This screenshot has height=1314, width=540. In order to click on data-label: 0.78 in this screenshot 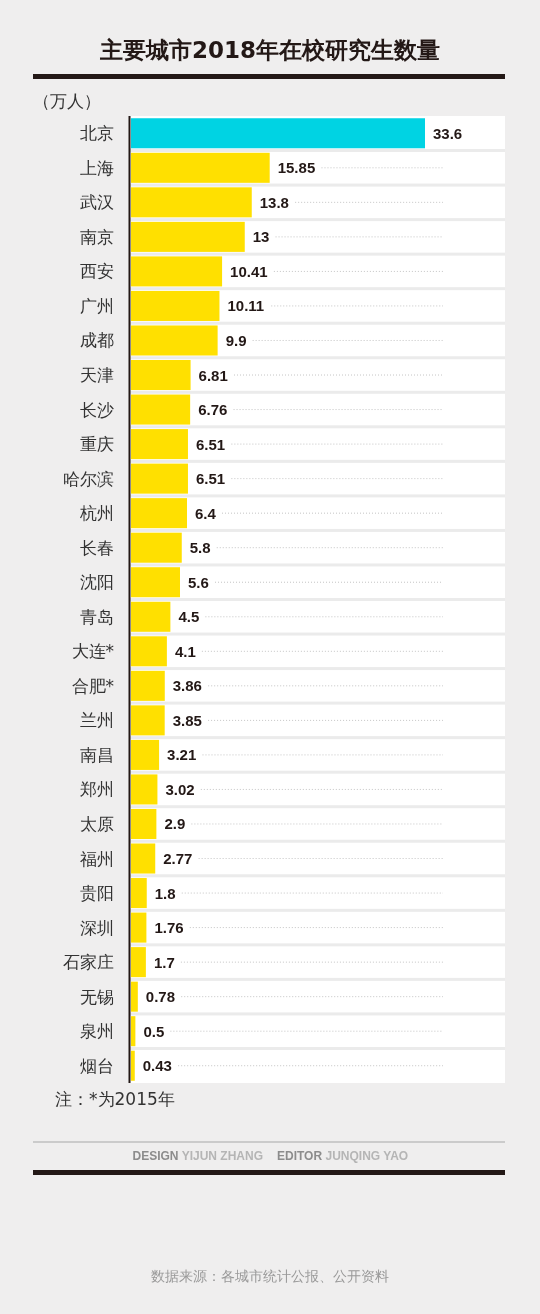, I will do `click(160, 997)`.